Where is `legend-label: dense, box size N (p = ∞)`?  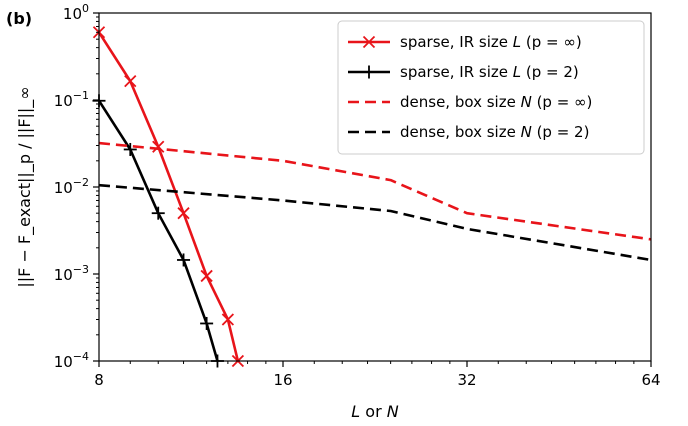
legend-label: dense, box size N (p = ∞) is located at coordinates (496, 102).